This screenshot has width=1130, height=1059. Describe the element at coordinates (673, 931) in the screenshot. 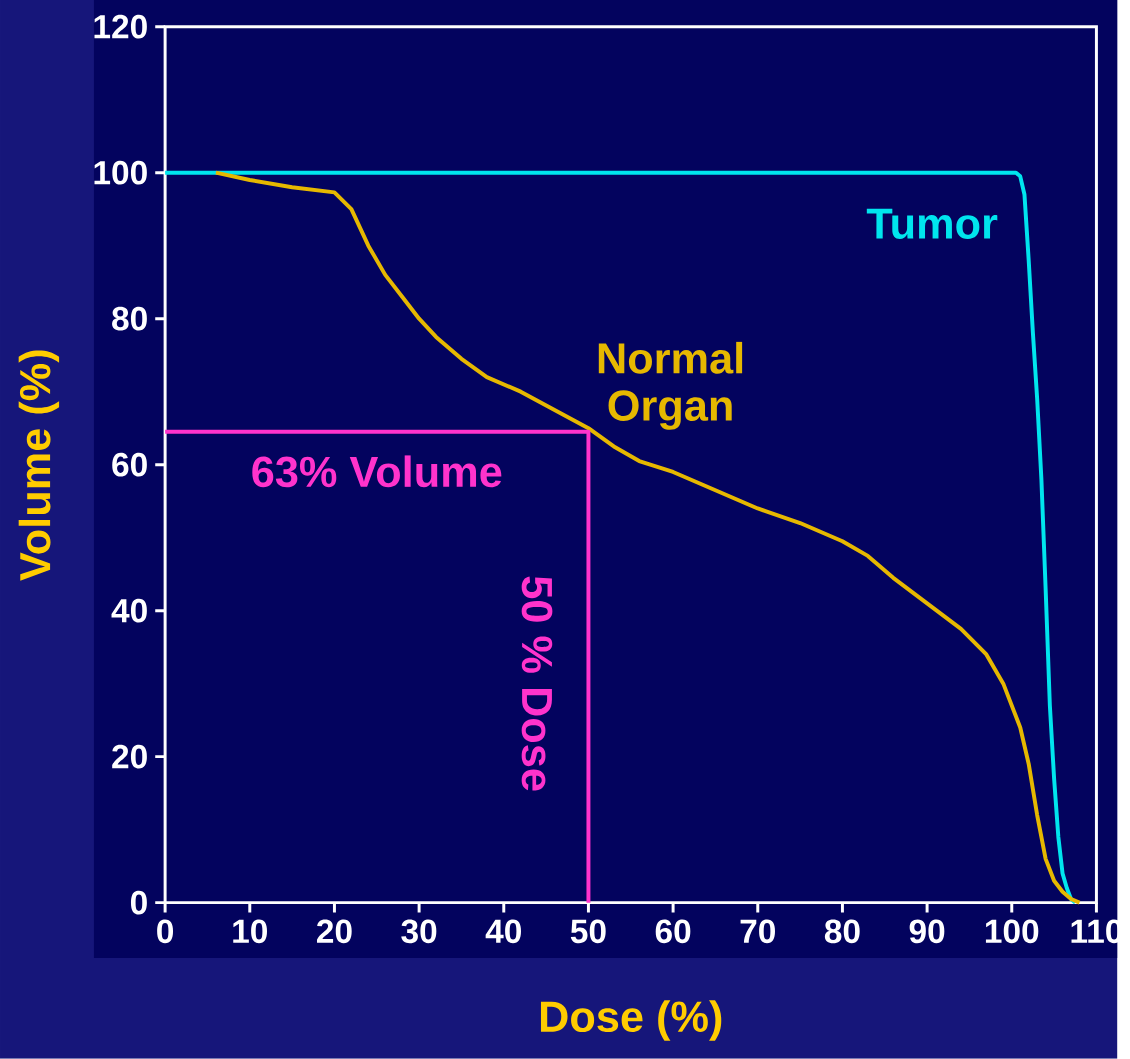

I see `x-tick-label: 60` at that location.